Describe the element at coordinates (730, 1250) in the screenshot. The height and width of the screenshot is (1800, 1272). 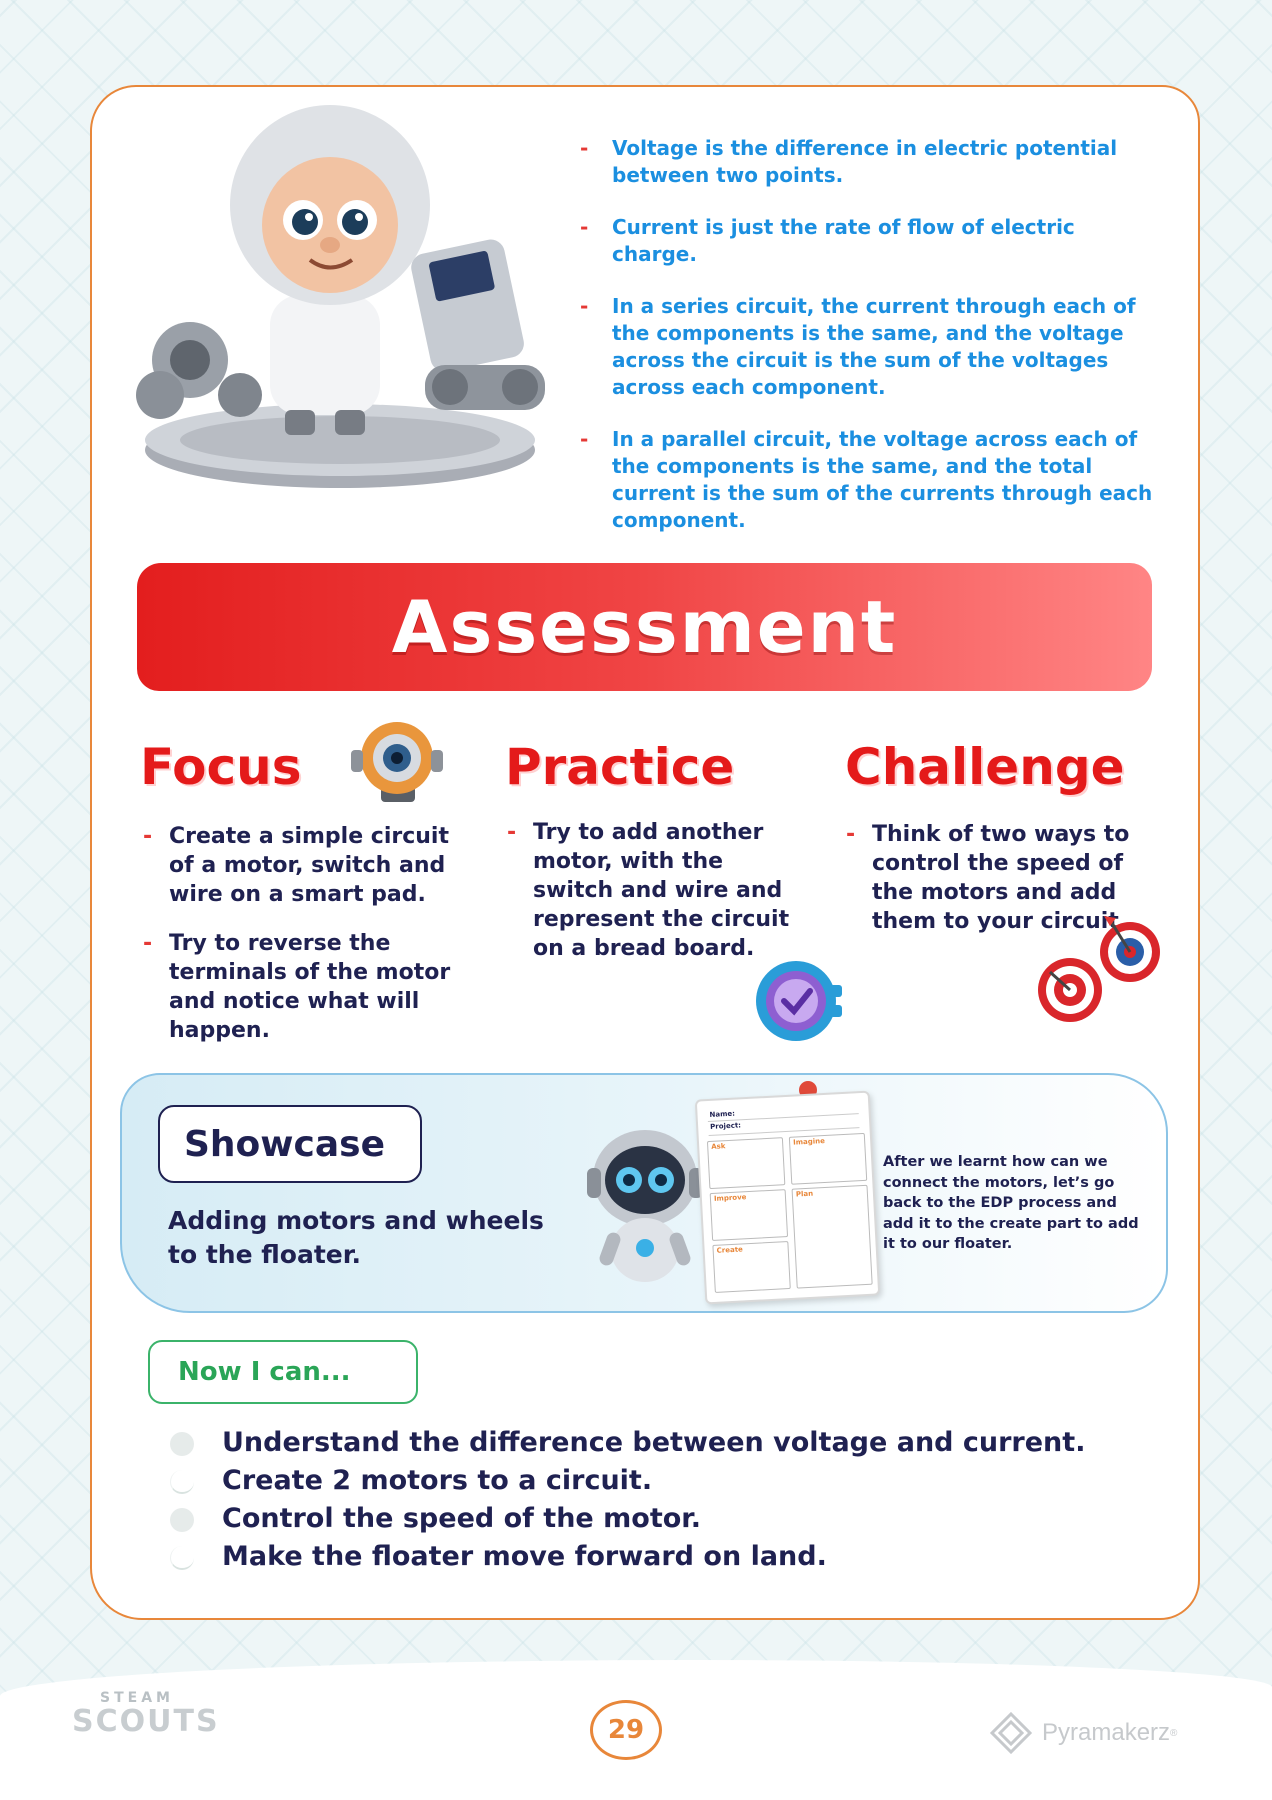
I see `edp-create-label: Create` at that location.